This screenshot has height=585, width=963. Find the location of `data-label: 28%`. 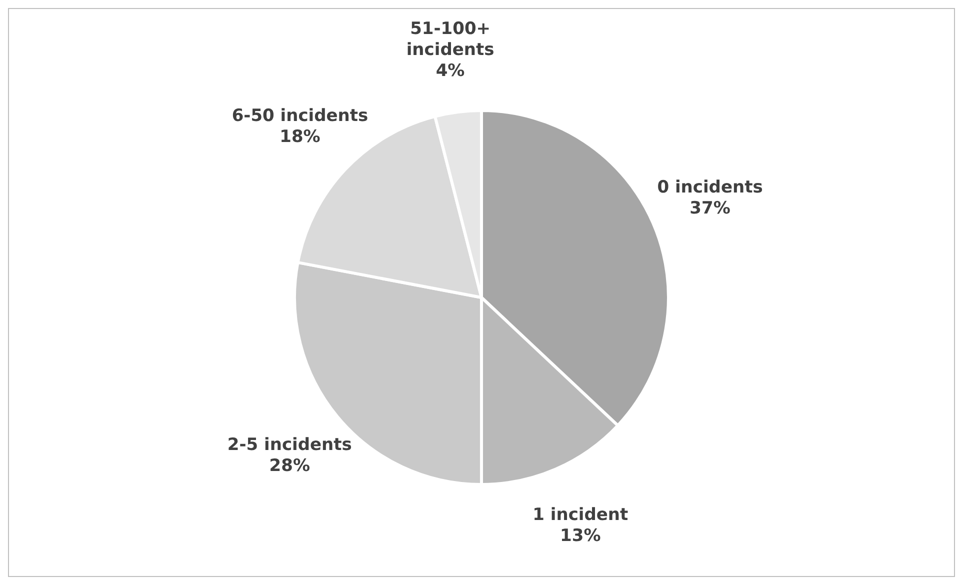

data-label: 28% is located at coordinates (289, 466).